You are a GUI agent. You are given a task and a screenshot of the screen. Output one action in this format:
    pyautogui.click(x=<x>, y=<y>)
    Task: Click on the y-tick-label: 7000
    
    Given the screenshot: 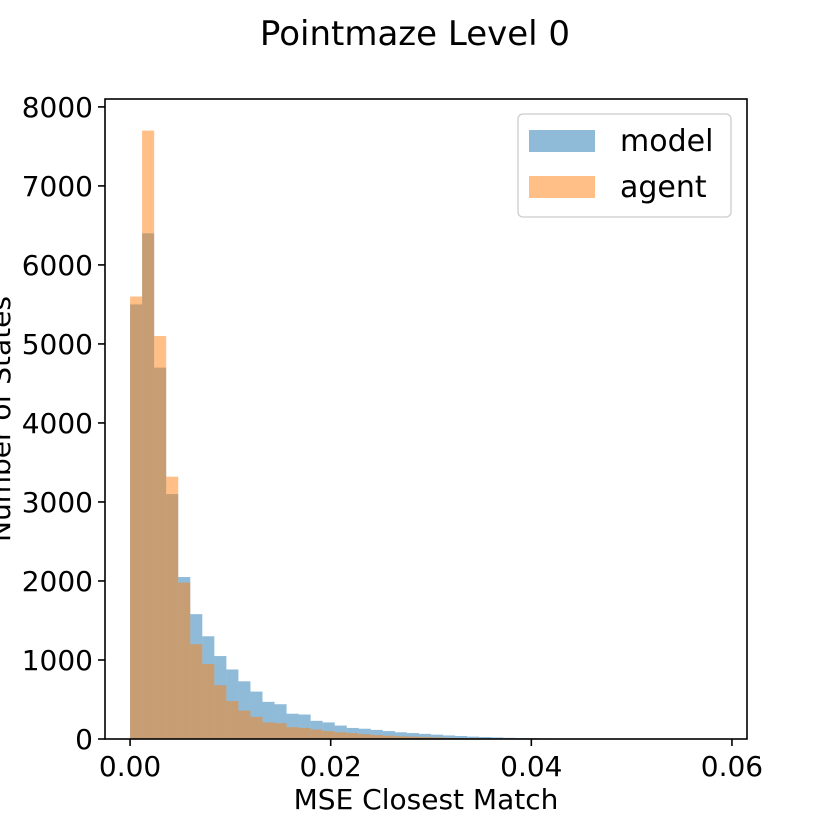 What is the action you would take?
    pyautogui.click(x=57, y=186)
    